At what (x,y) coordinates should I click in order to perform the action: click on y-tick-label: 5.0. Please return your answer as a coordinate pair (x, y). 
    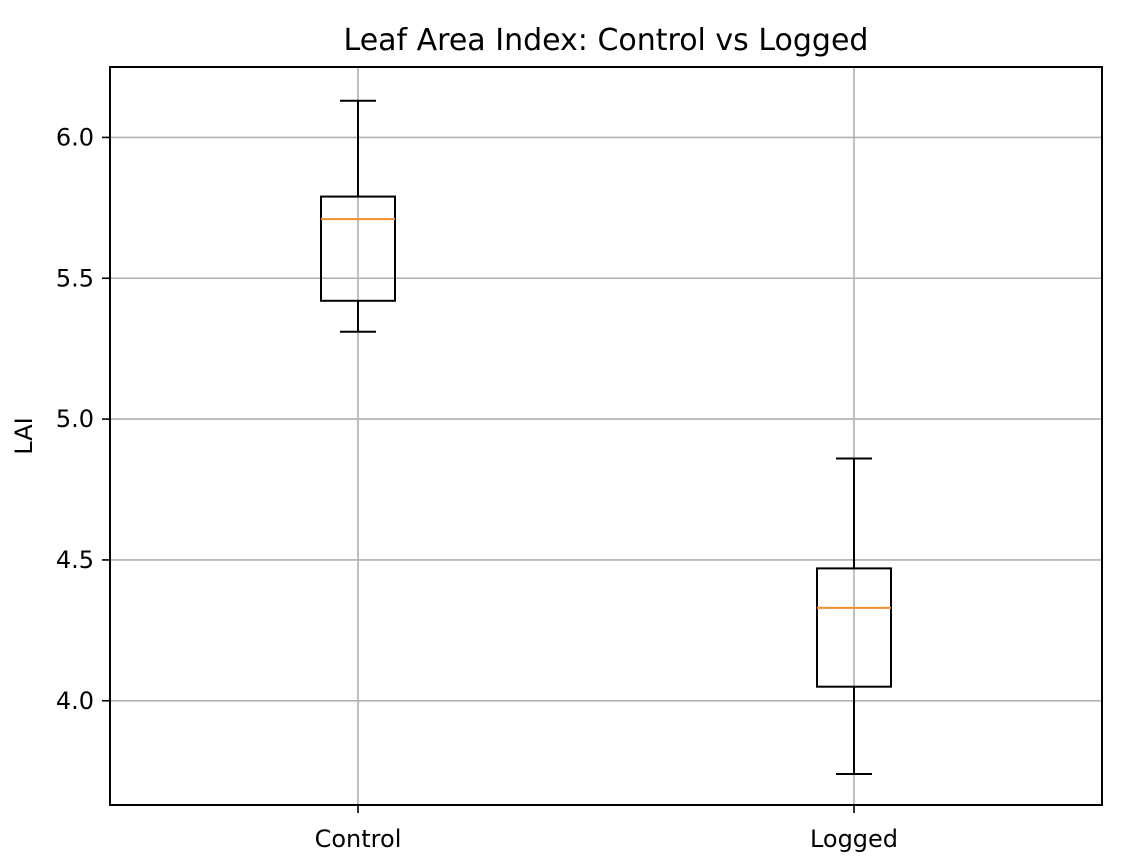
    Looking at the image, I should click on (75, 419).